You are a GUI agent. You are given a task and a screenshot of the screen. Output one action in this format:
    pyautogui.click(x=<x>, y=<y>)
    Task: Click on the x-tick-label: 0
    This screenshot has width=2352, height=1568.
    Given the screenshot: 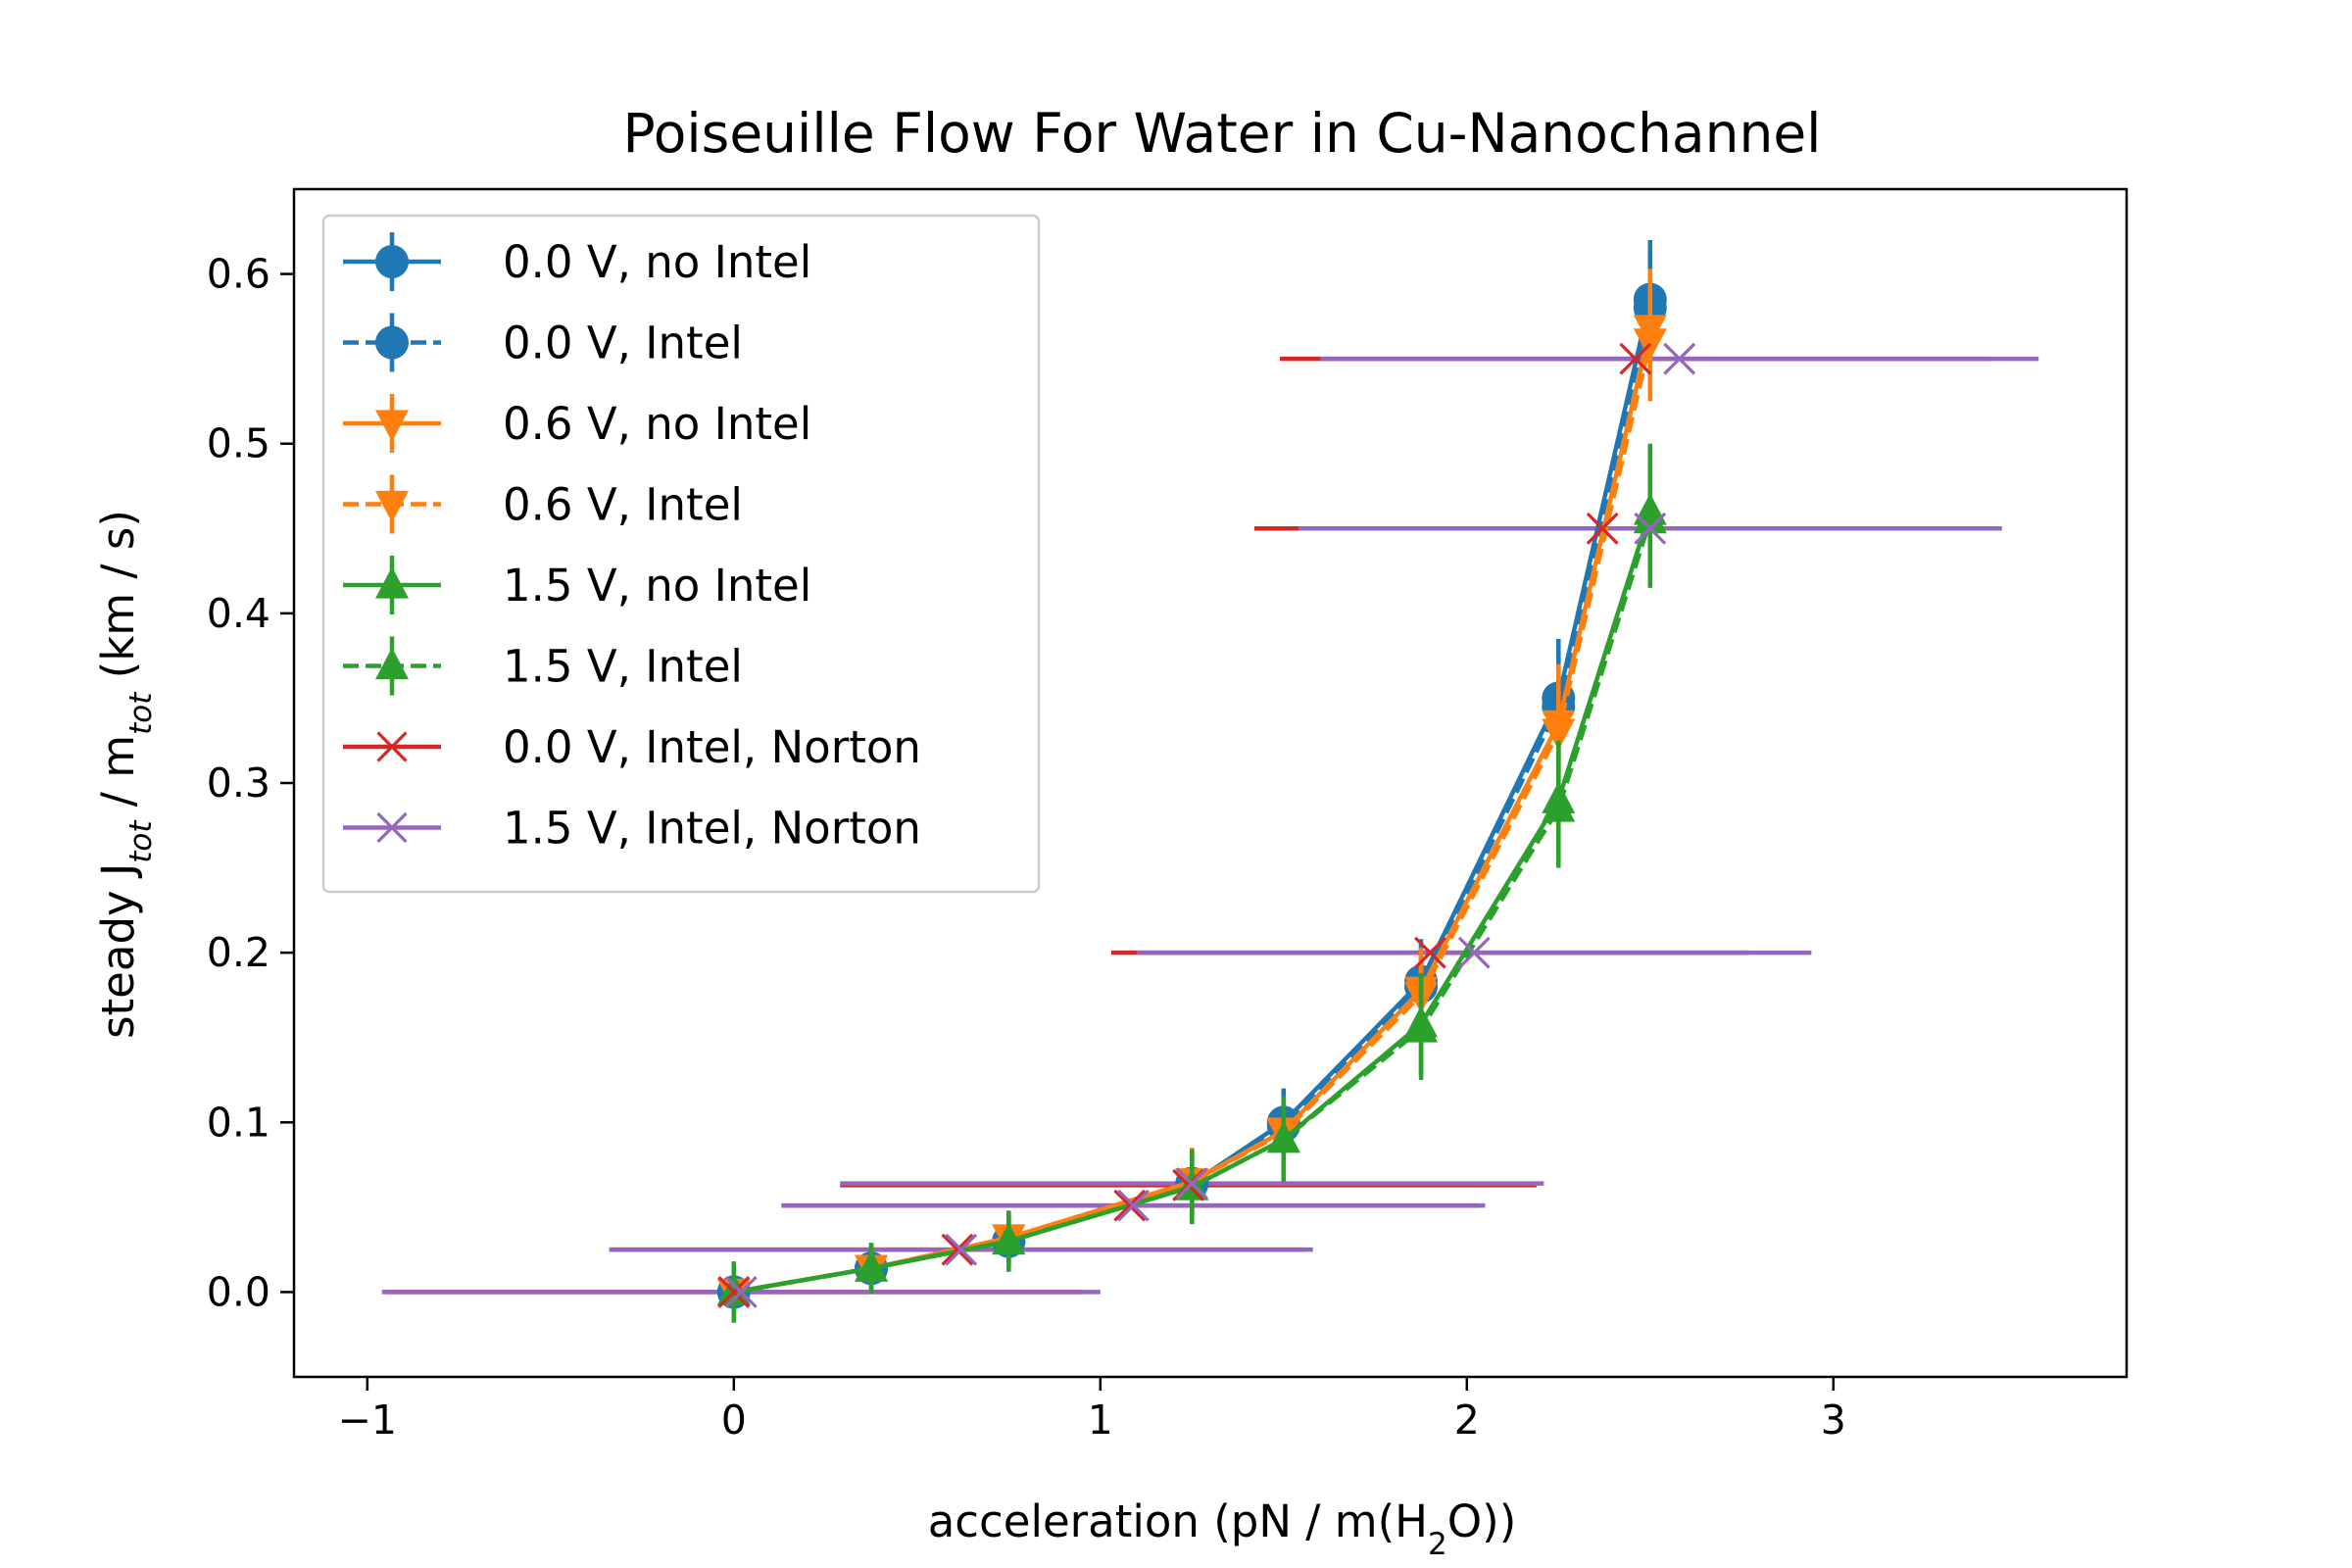 What is the action you would take?
    pyautogui.click(x=734, y=1420)
    